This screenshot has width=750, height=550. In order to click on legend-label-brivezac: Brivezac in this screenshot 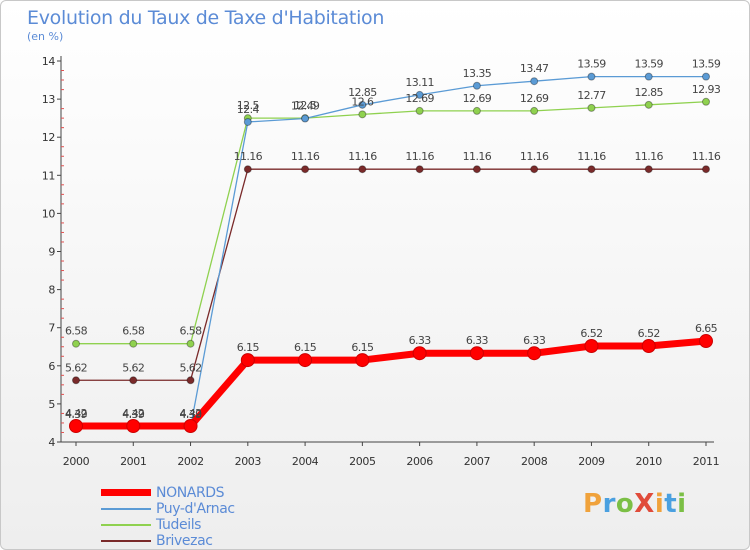, I will do `click(184, 541)`.